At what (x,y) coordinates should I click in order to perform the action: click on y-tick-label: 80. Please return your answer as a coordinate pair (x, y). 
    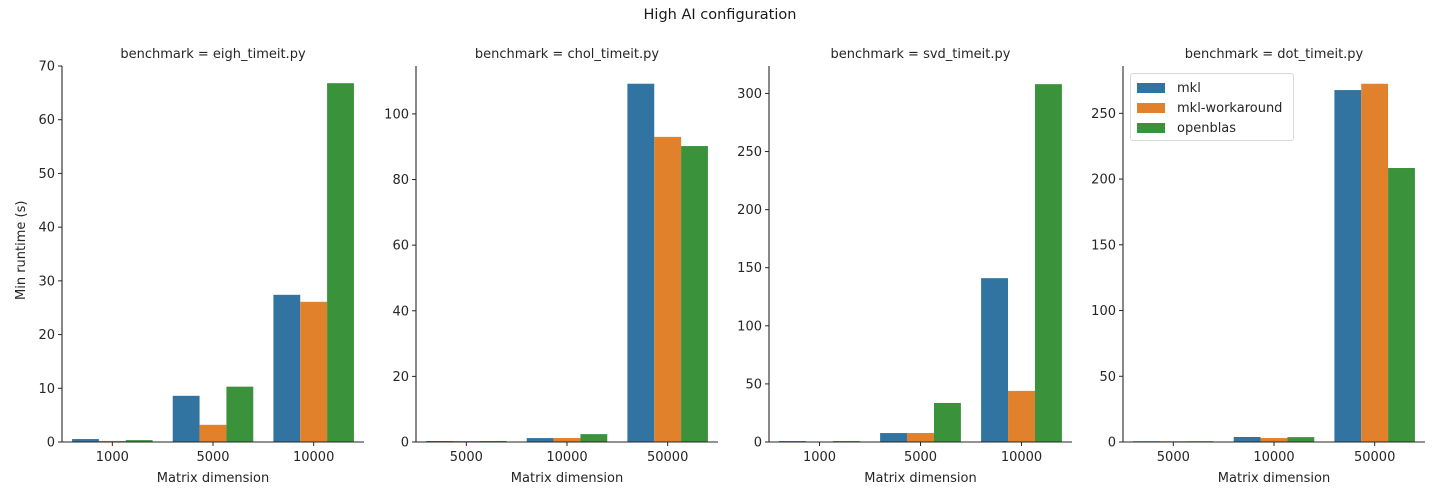
    Looking at the image, I should click on (400, 180).